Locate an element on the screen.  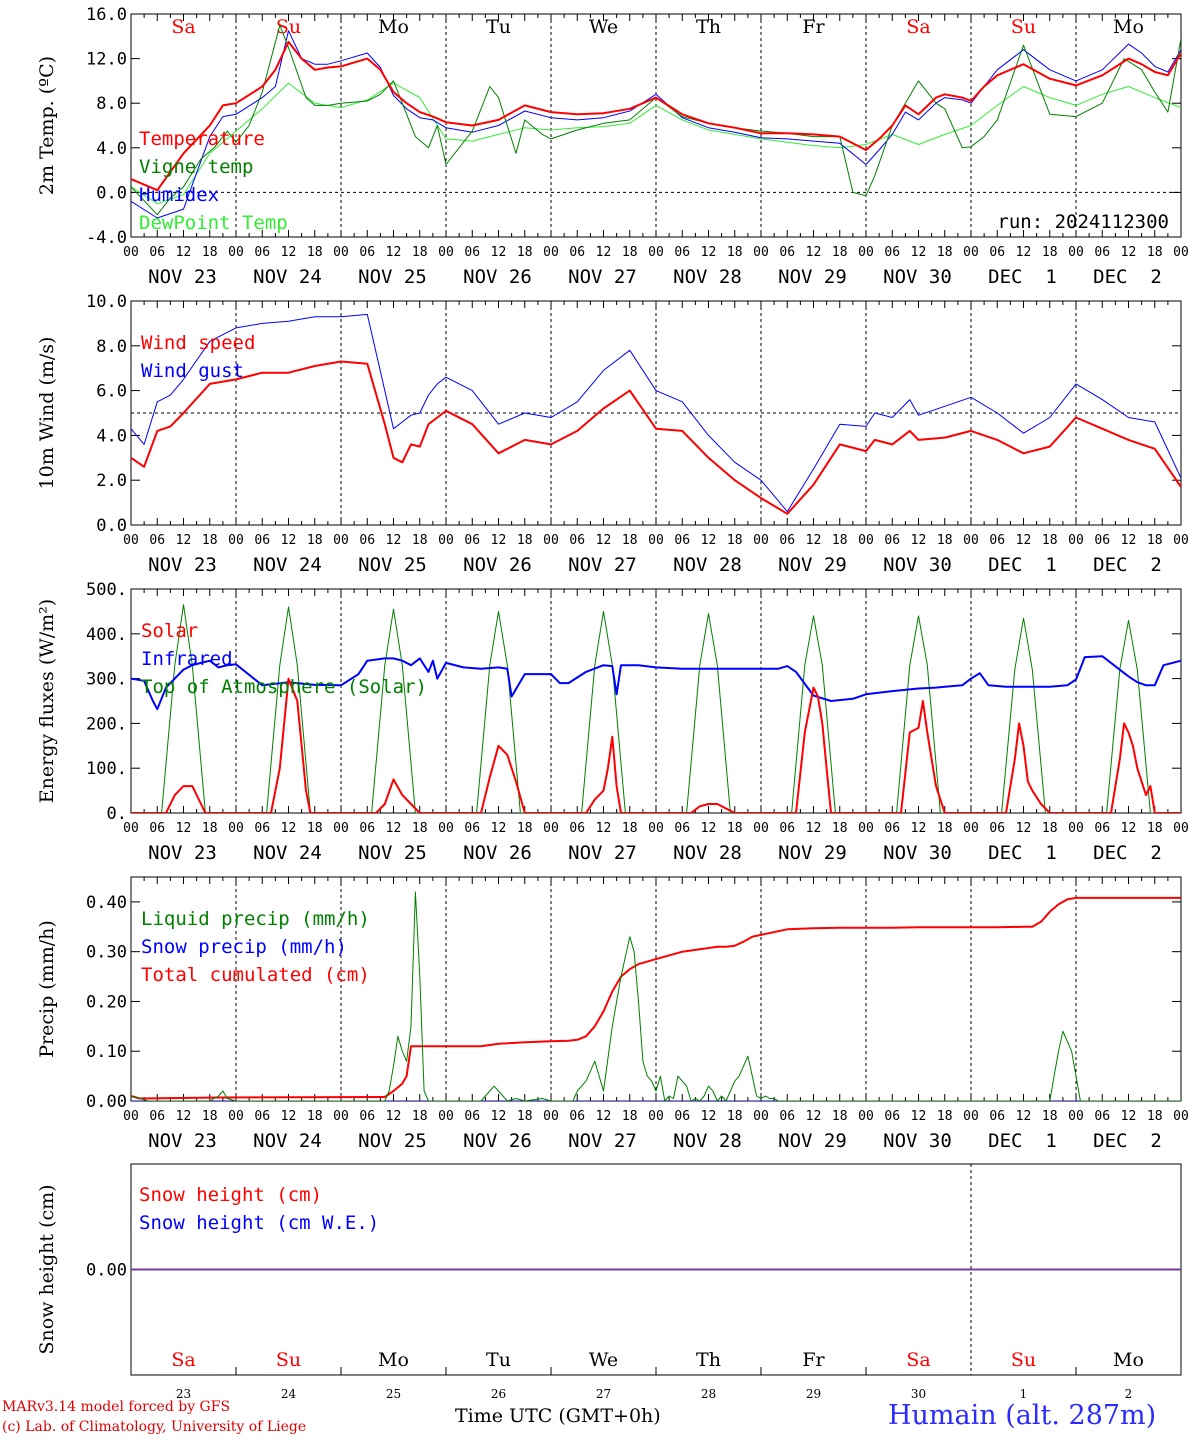
y-tick-label: 4.0 is located at coordinates (111, 436).